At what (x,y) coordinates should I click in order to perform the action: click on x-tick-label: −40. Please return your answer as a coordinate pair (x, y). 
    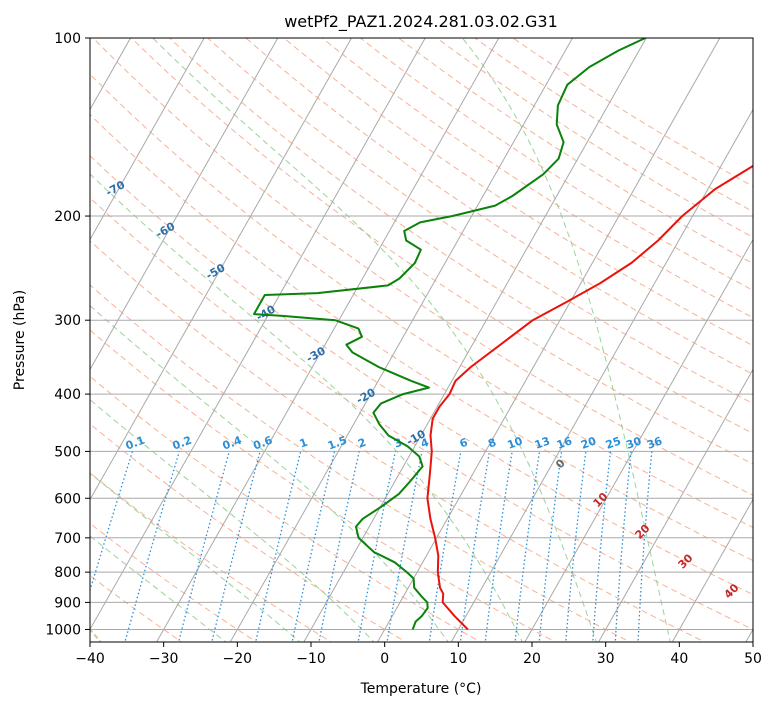
    Looking at the image, I should click on (90, 659).